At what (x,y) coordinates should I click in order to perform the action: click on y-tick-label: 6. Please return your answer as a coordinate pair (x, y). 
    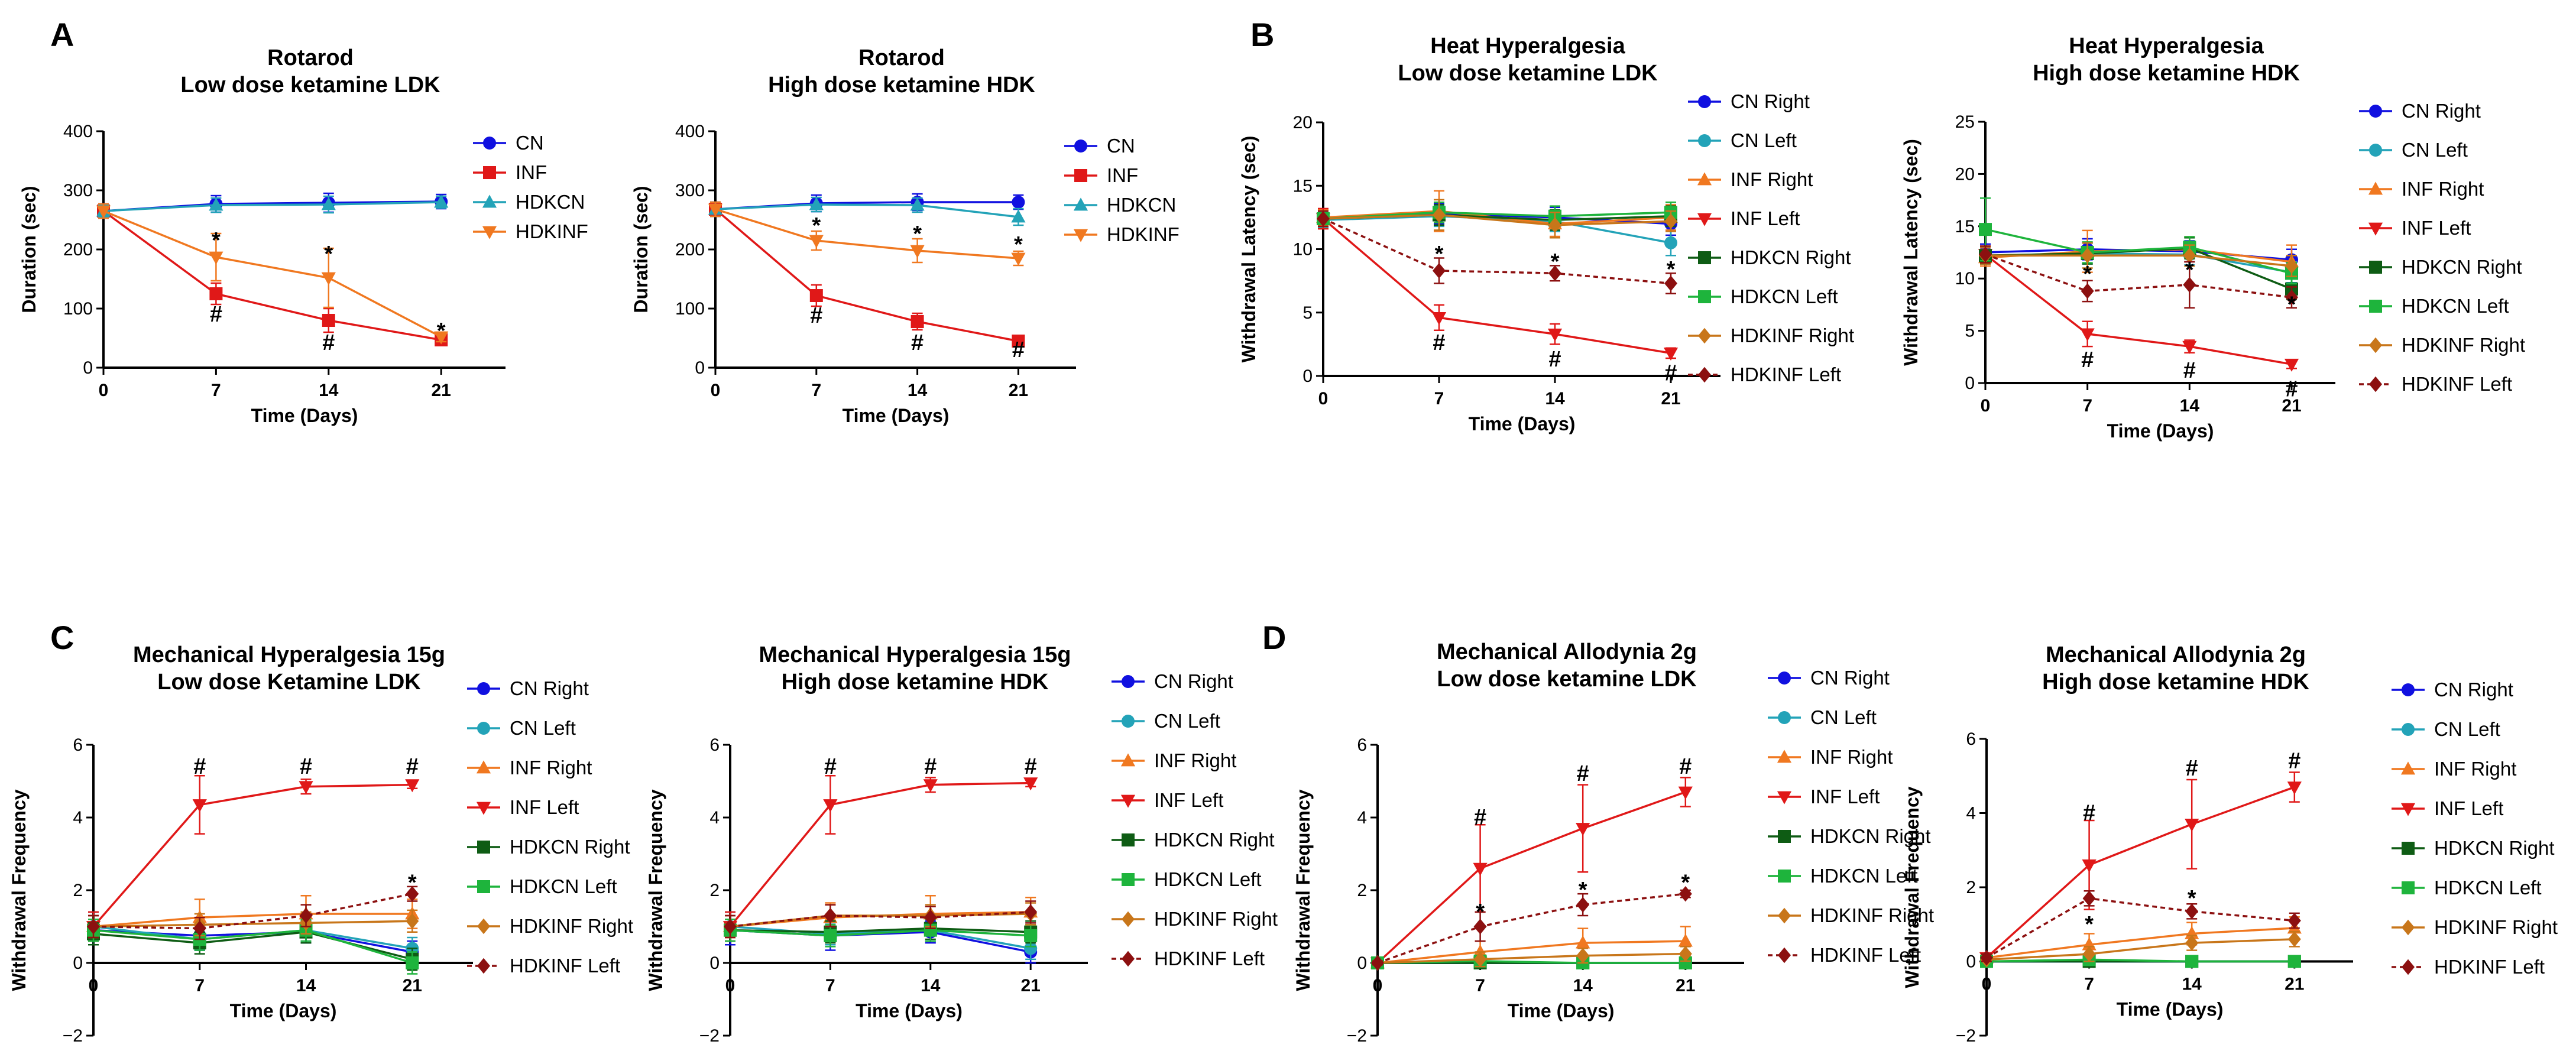
    Looking at the image, I should click on (1362, 745).